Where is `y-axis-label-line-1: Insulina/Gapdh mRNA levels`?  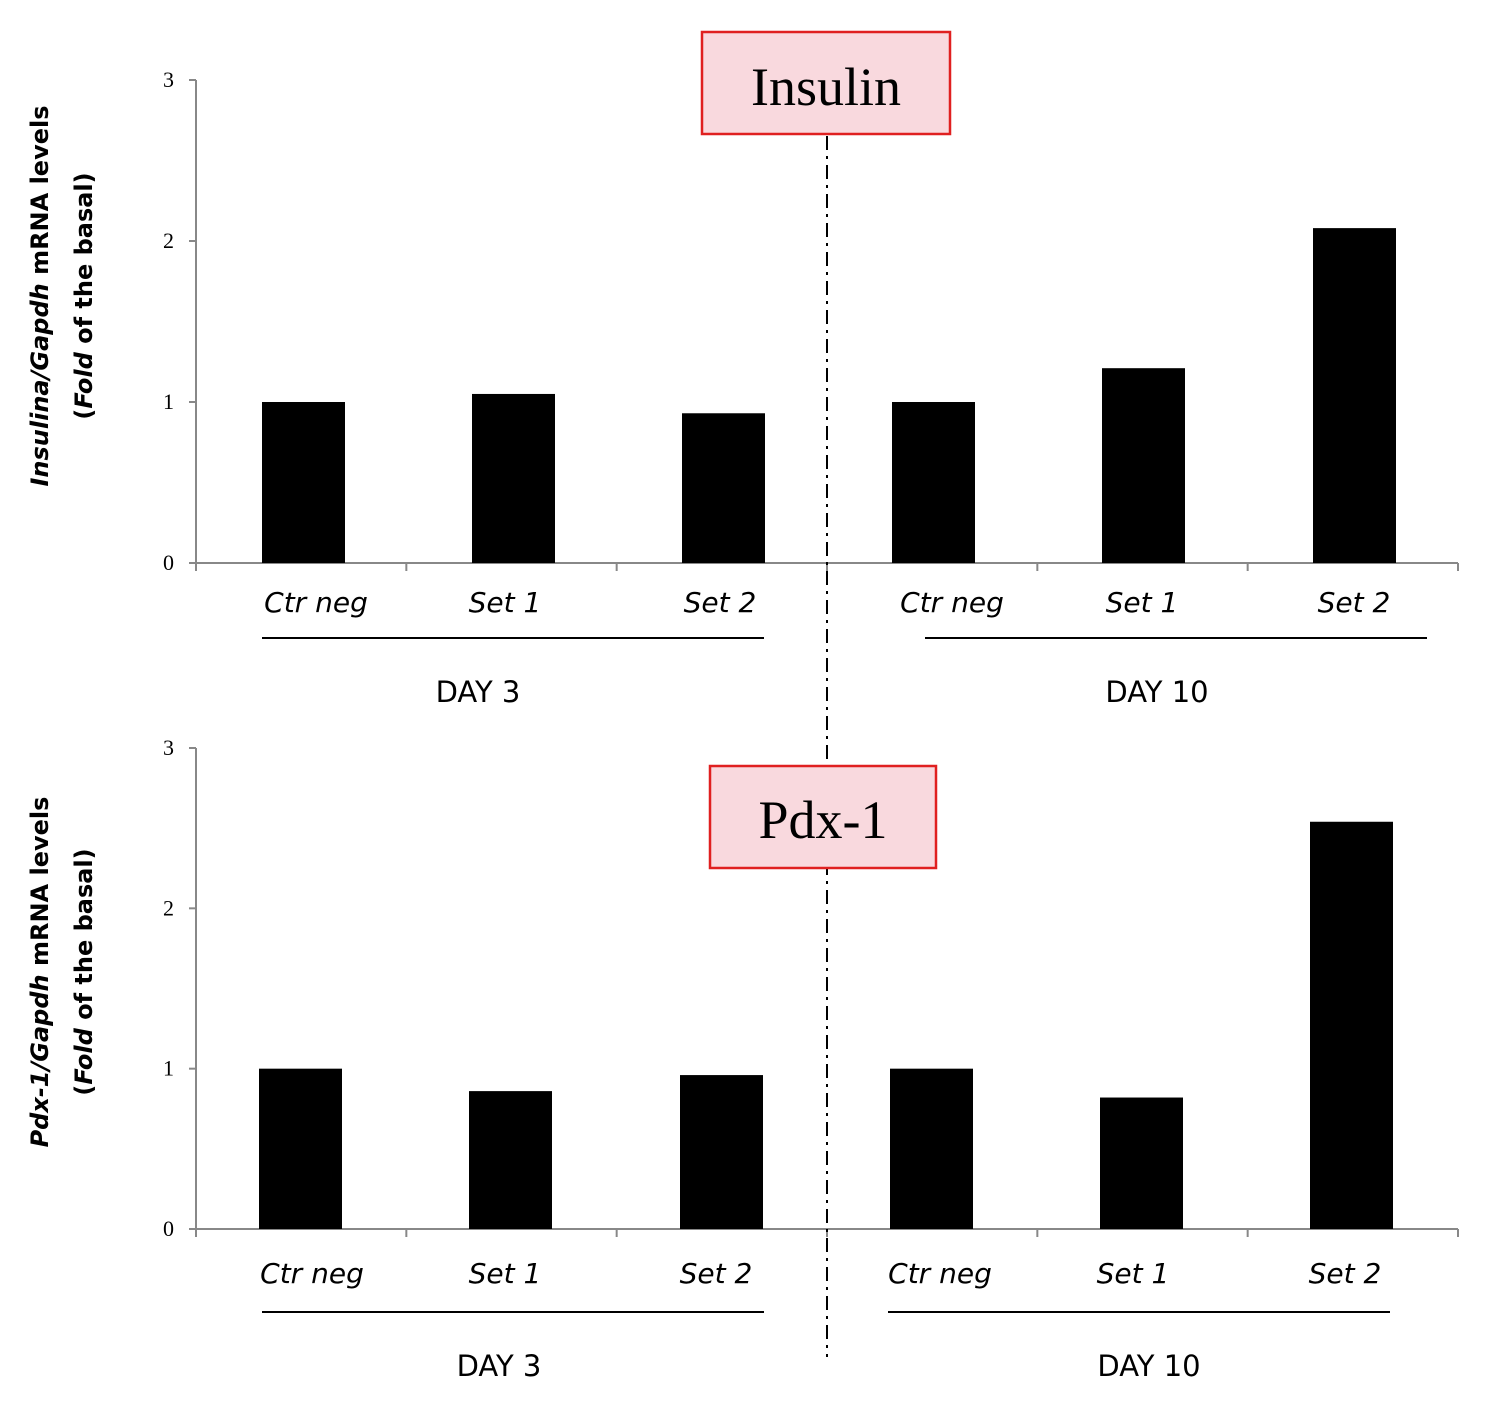 y-axis-label-line-1: Insulina/Gapdh mRNA levels is located at coordinates (40, 295).